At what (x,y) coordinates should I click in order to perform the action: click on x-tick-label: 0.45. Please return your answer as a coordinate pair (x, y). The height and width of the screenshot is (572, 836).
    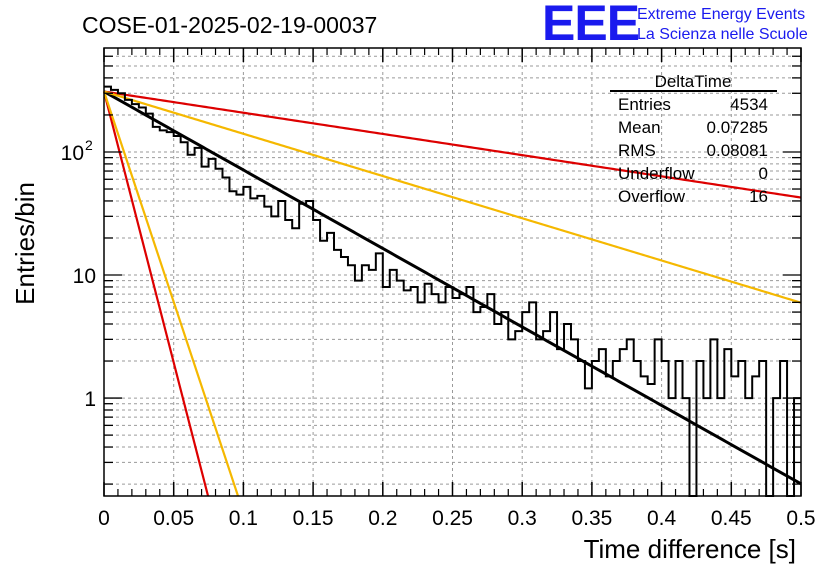
    Looking at the image, I should click on (731, 518).